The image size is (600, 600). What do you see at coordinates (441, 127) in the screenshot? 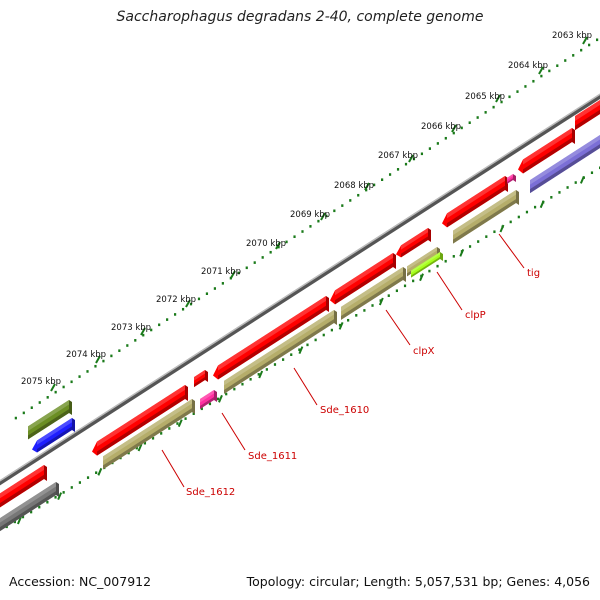
I see `scale-tick-label: 2066 kbp` at bounding box center [441, 127].